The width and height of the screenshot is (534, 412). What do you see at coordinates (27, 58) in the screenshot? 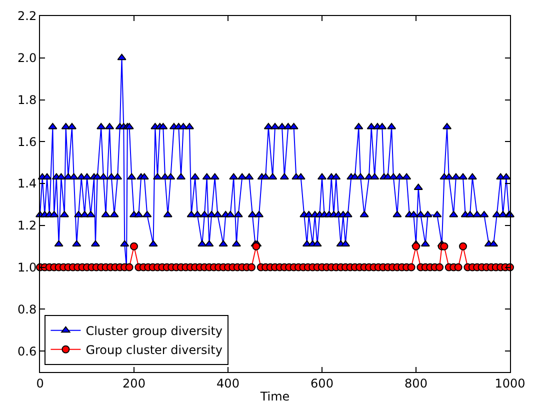
I see `y-tick-label: 2.0` at bounding box center [27, 58].